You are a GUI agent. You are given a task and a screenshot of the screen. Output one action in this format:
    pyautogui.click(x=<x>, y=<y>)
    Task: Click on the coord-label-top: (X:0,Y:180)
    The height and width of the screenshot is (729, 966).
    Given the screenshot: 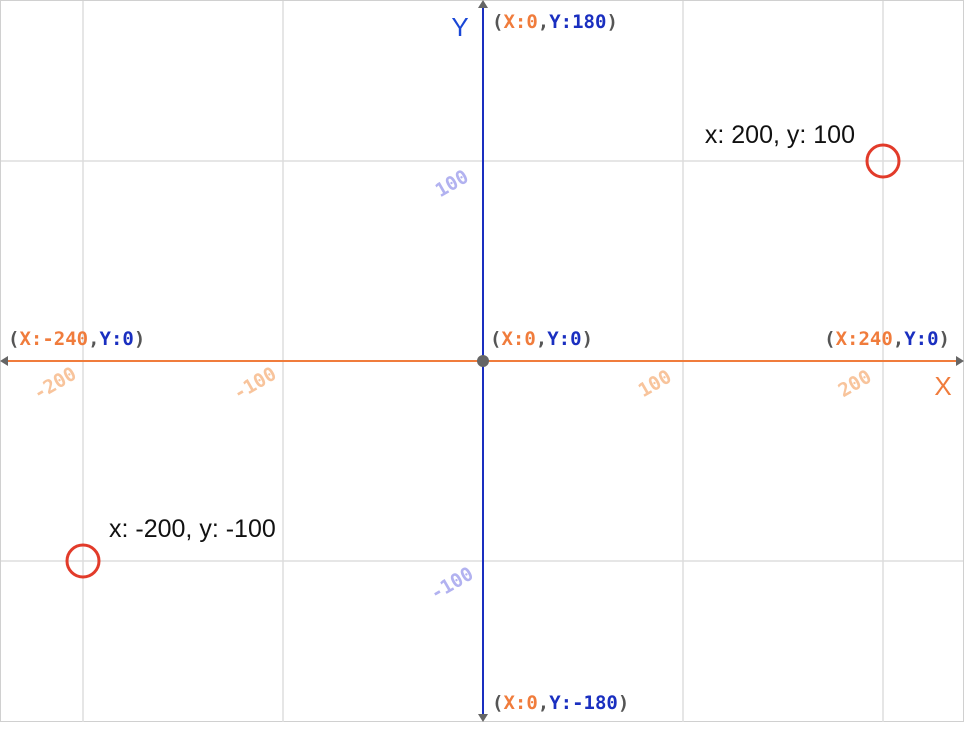 What is the action you would take?
    pyautogui.click(x=555, y=22)
    